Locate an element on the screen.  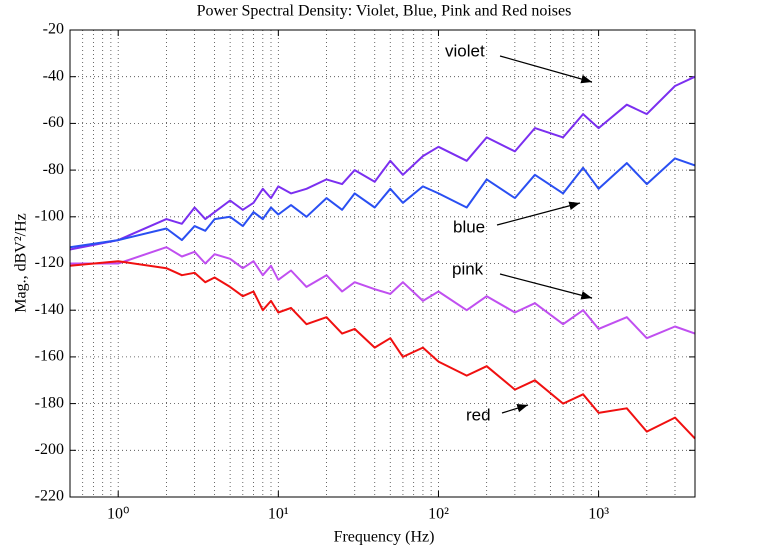
x-tick-label: 10⁰ is located at coordinates (118, 514).